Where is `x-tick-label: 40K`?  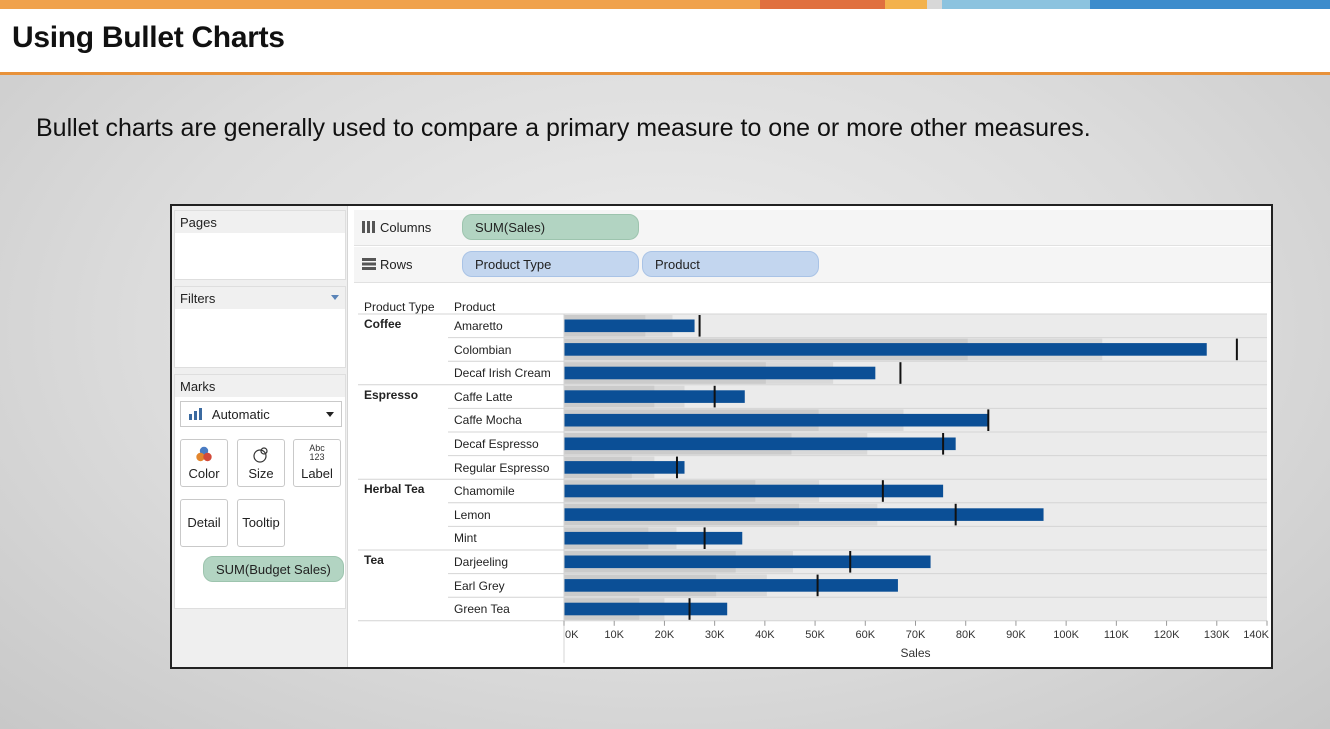
x-tick-label: 40K is located at coordinates (765, 635).